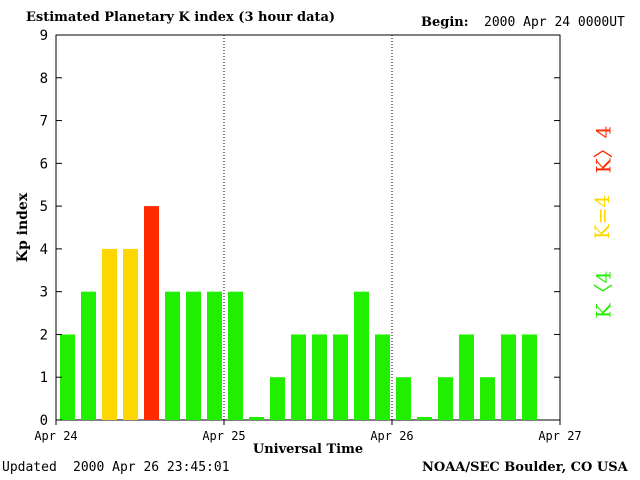 The image size is (640, 480). I want to click on y-tick-label: 7, so click(44, 122).